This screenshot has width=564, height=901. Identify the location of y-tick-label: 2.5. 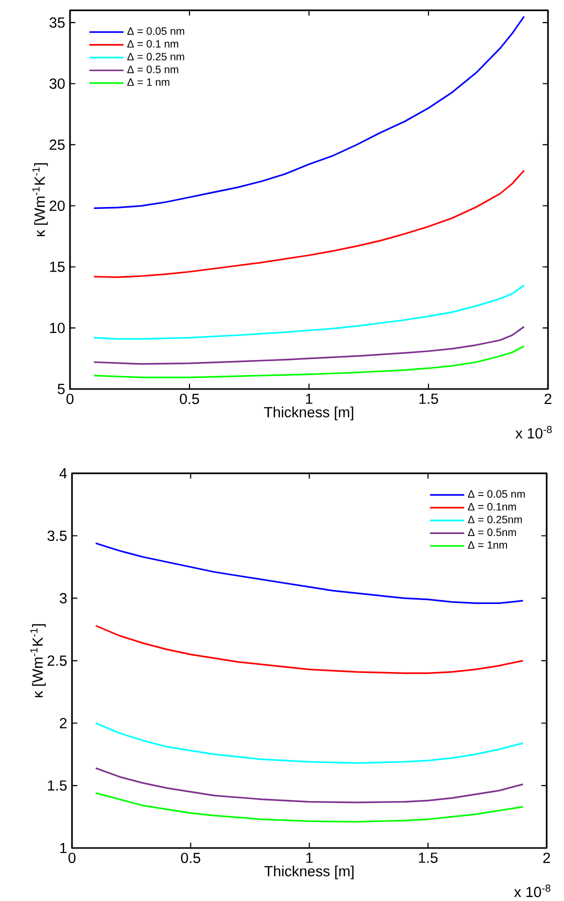
(57, 660).